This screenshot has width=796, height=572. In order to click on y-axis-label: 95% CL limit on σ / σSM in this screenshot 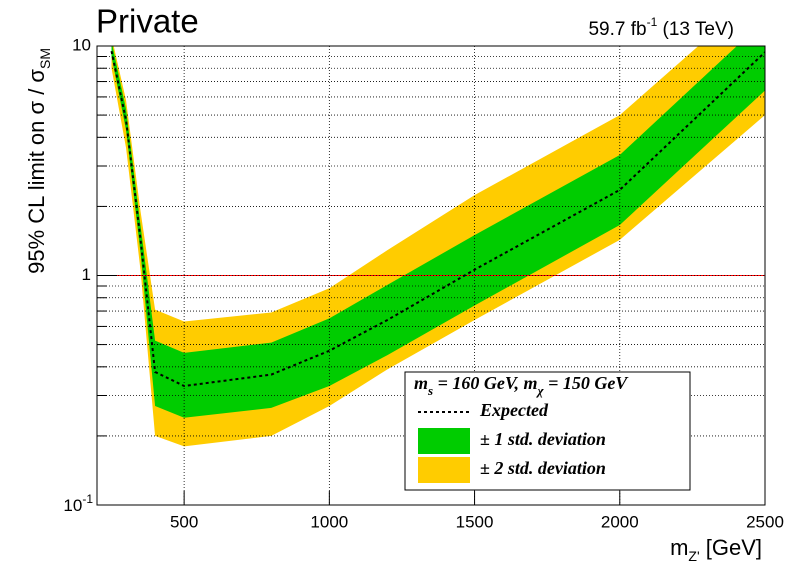, I will do `click(38, 161)`.